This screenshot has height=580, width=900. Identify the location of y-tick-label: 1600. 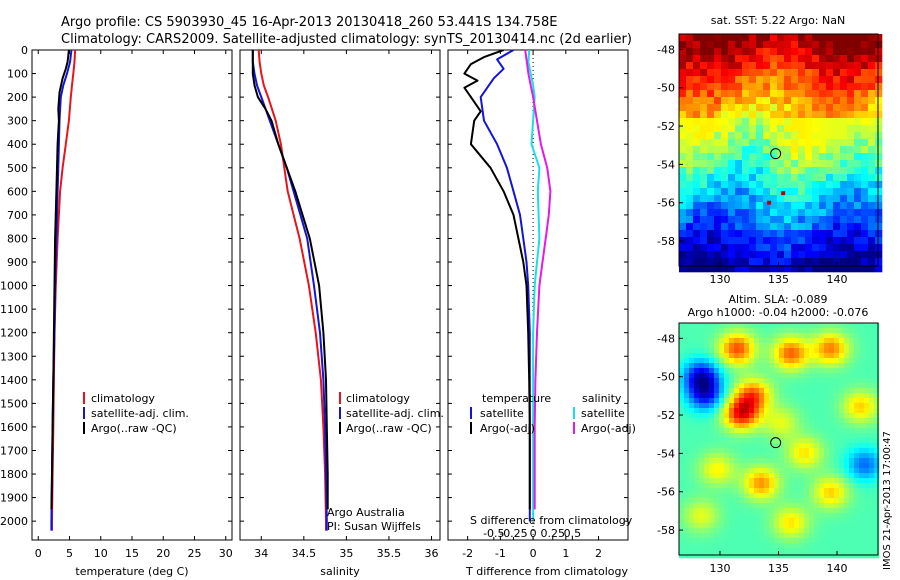
(14, 427).